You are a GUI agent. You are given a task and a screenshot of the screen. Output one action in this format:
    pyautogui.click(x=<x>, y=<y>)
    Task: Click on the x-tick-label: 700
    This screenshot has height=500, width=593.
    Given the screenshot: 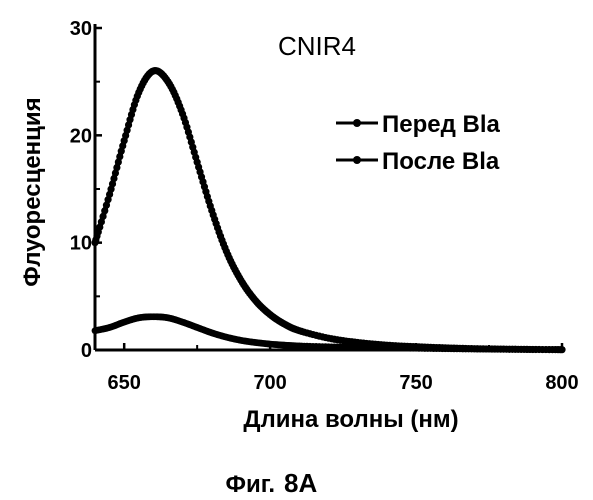 What is the action you would take?
    pyautogui.click(x=269, y=383)
    